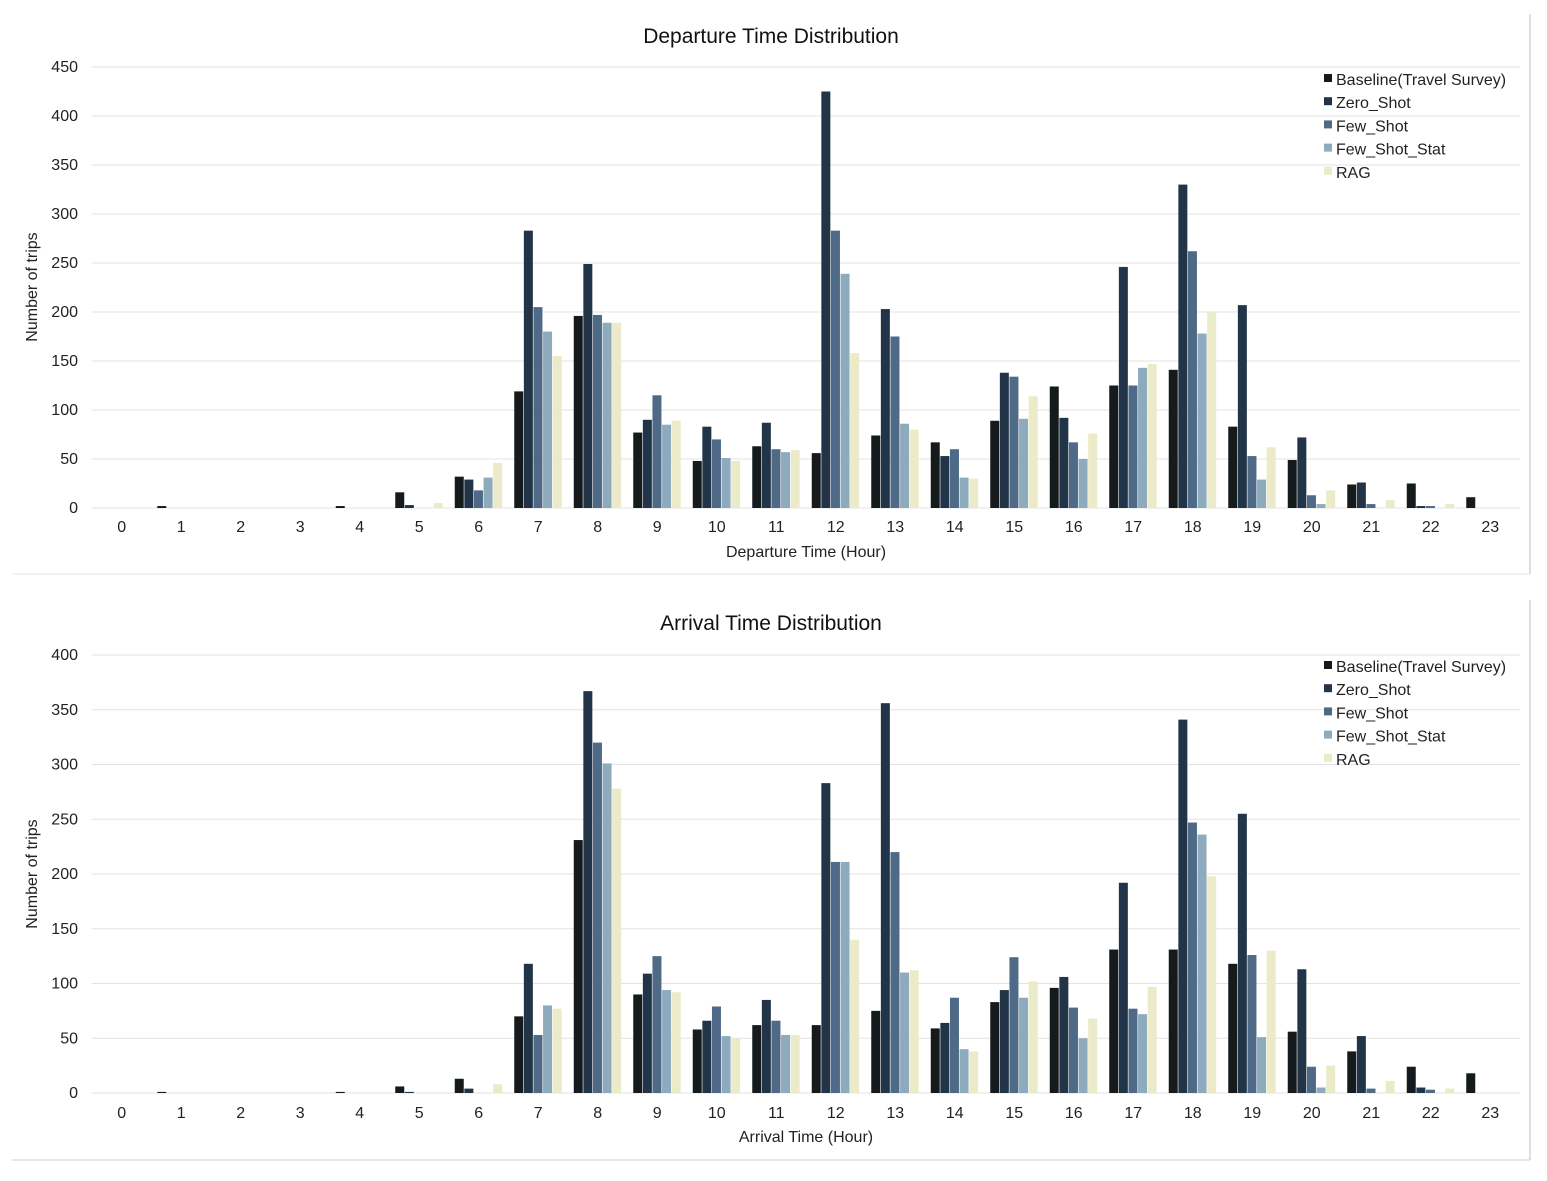 The width and height of the screenshot is (1547, 1181). I want to click on chart-title: Departure Time Distribution, so click(771, 36).